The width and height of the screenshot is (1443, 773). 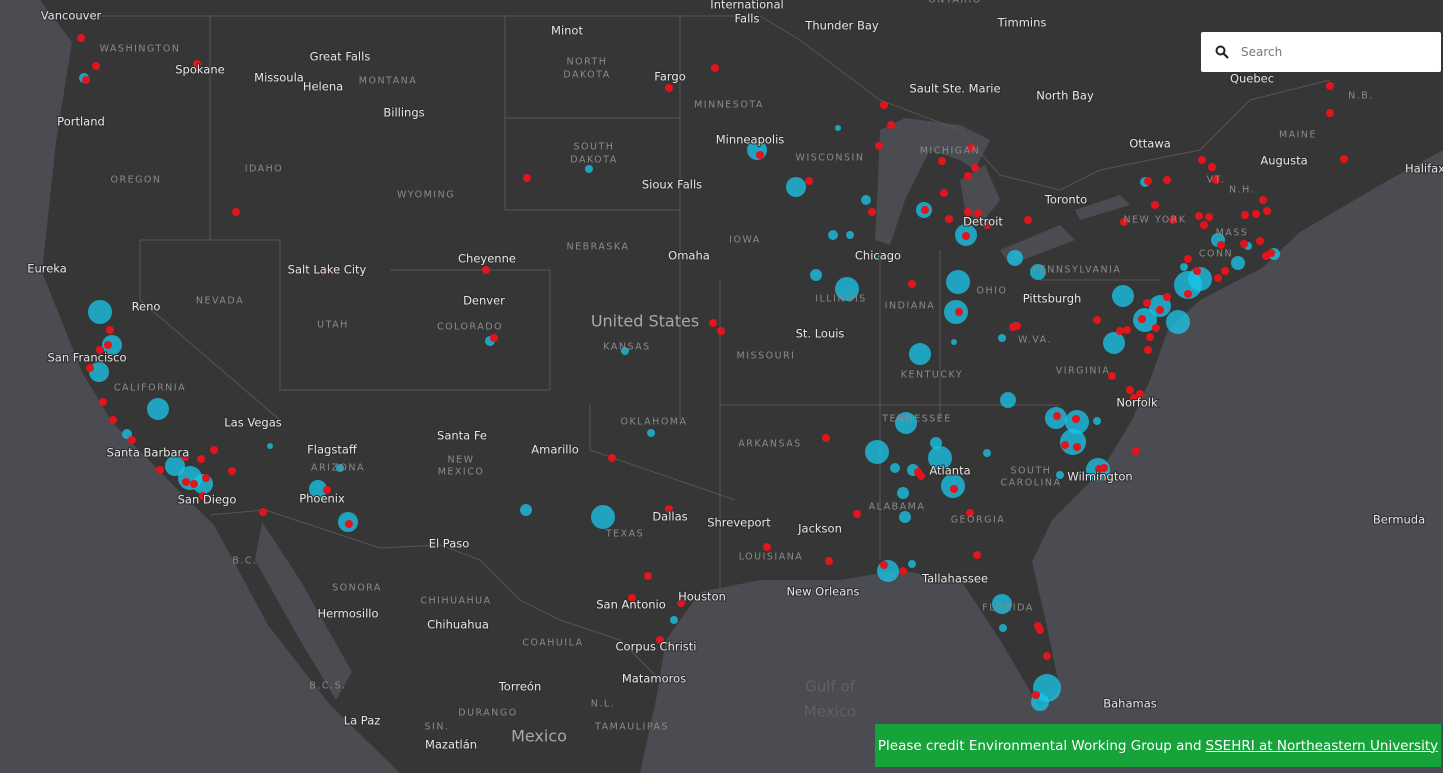 What do you see at coordinates (484, 301) in the screenshot?
I see `city-label: Denver` at bounding box center [484, 301].